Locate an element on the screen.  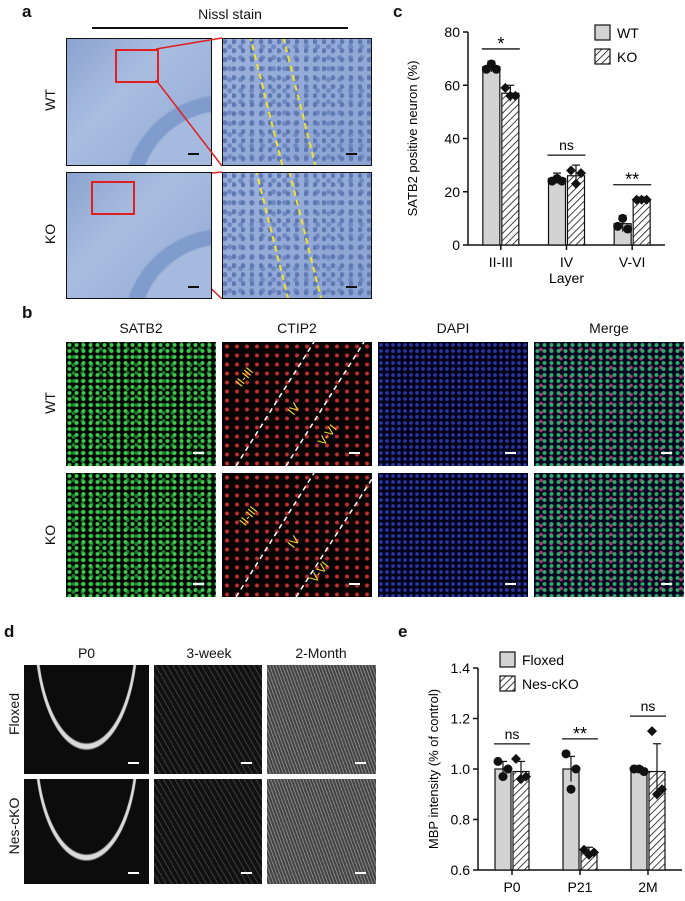
mbp-nes-cko-3week-image is located at coordinates (208, 831).